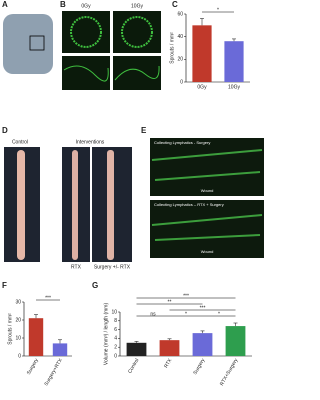 The height and width of the screenshot is (400, 320). I want to click on y-tick-label: 2, so click(115, 348).